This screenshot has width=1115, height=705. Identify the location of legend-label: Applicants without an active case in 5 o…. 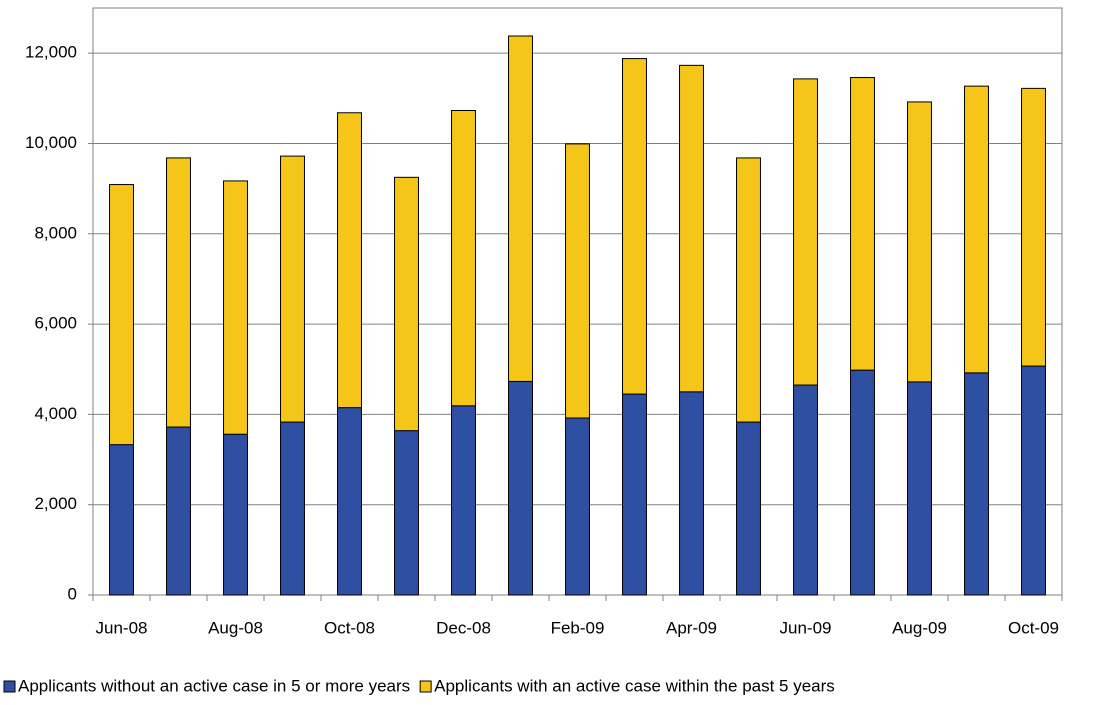
(214, 685).